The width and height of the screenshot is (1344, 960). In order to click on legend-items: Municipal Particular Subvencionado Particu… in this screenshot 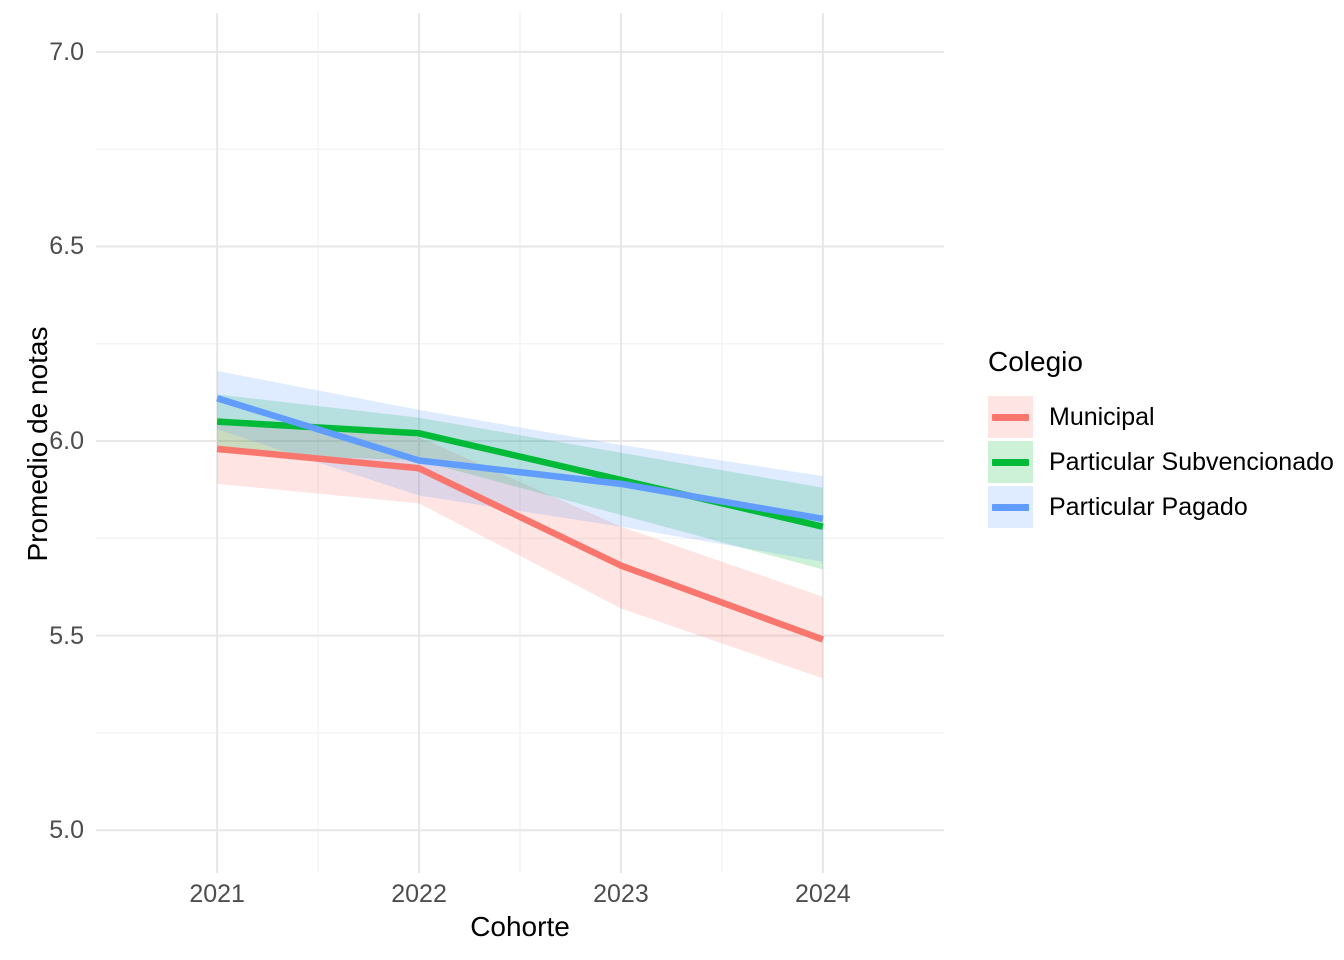, I will do `click(1161, 462)`.